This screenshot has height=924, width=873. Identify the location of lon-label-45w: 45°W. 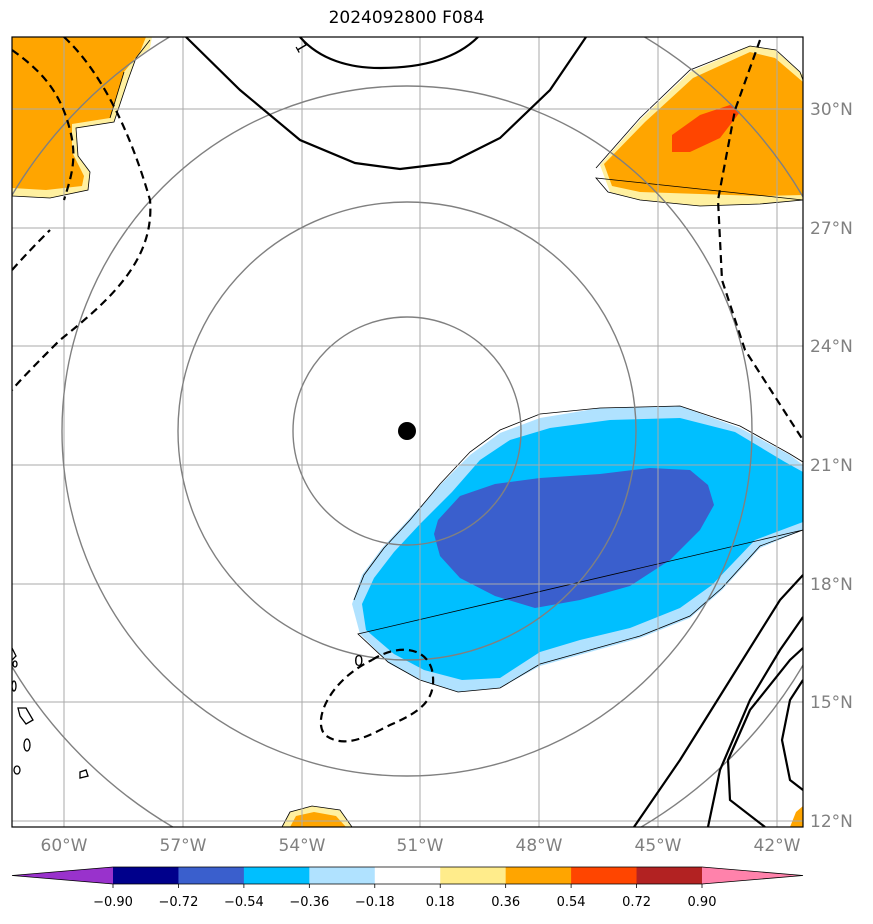
(658, 846).